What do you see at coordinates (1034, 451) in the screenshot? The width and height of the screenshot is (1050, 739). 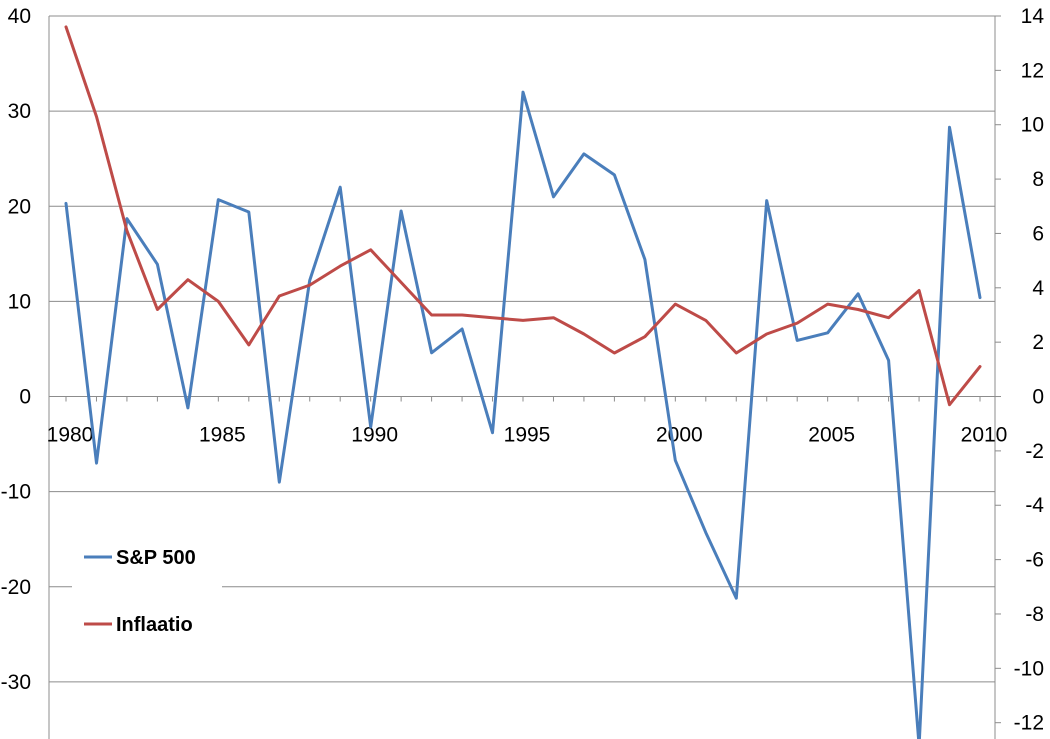 I see `right-tick-label: -2` at bounding box center [1034, 451].